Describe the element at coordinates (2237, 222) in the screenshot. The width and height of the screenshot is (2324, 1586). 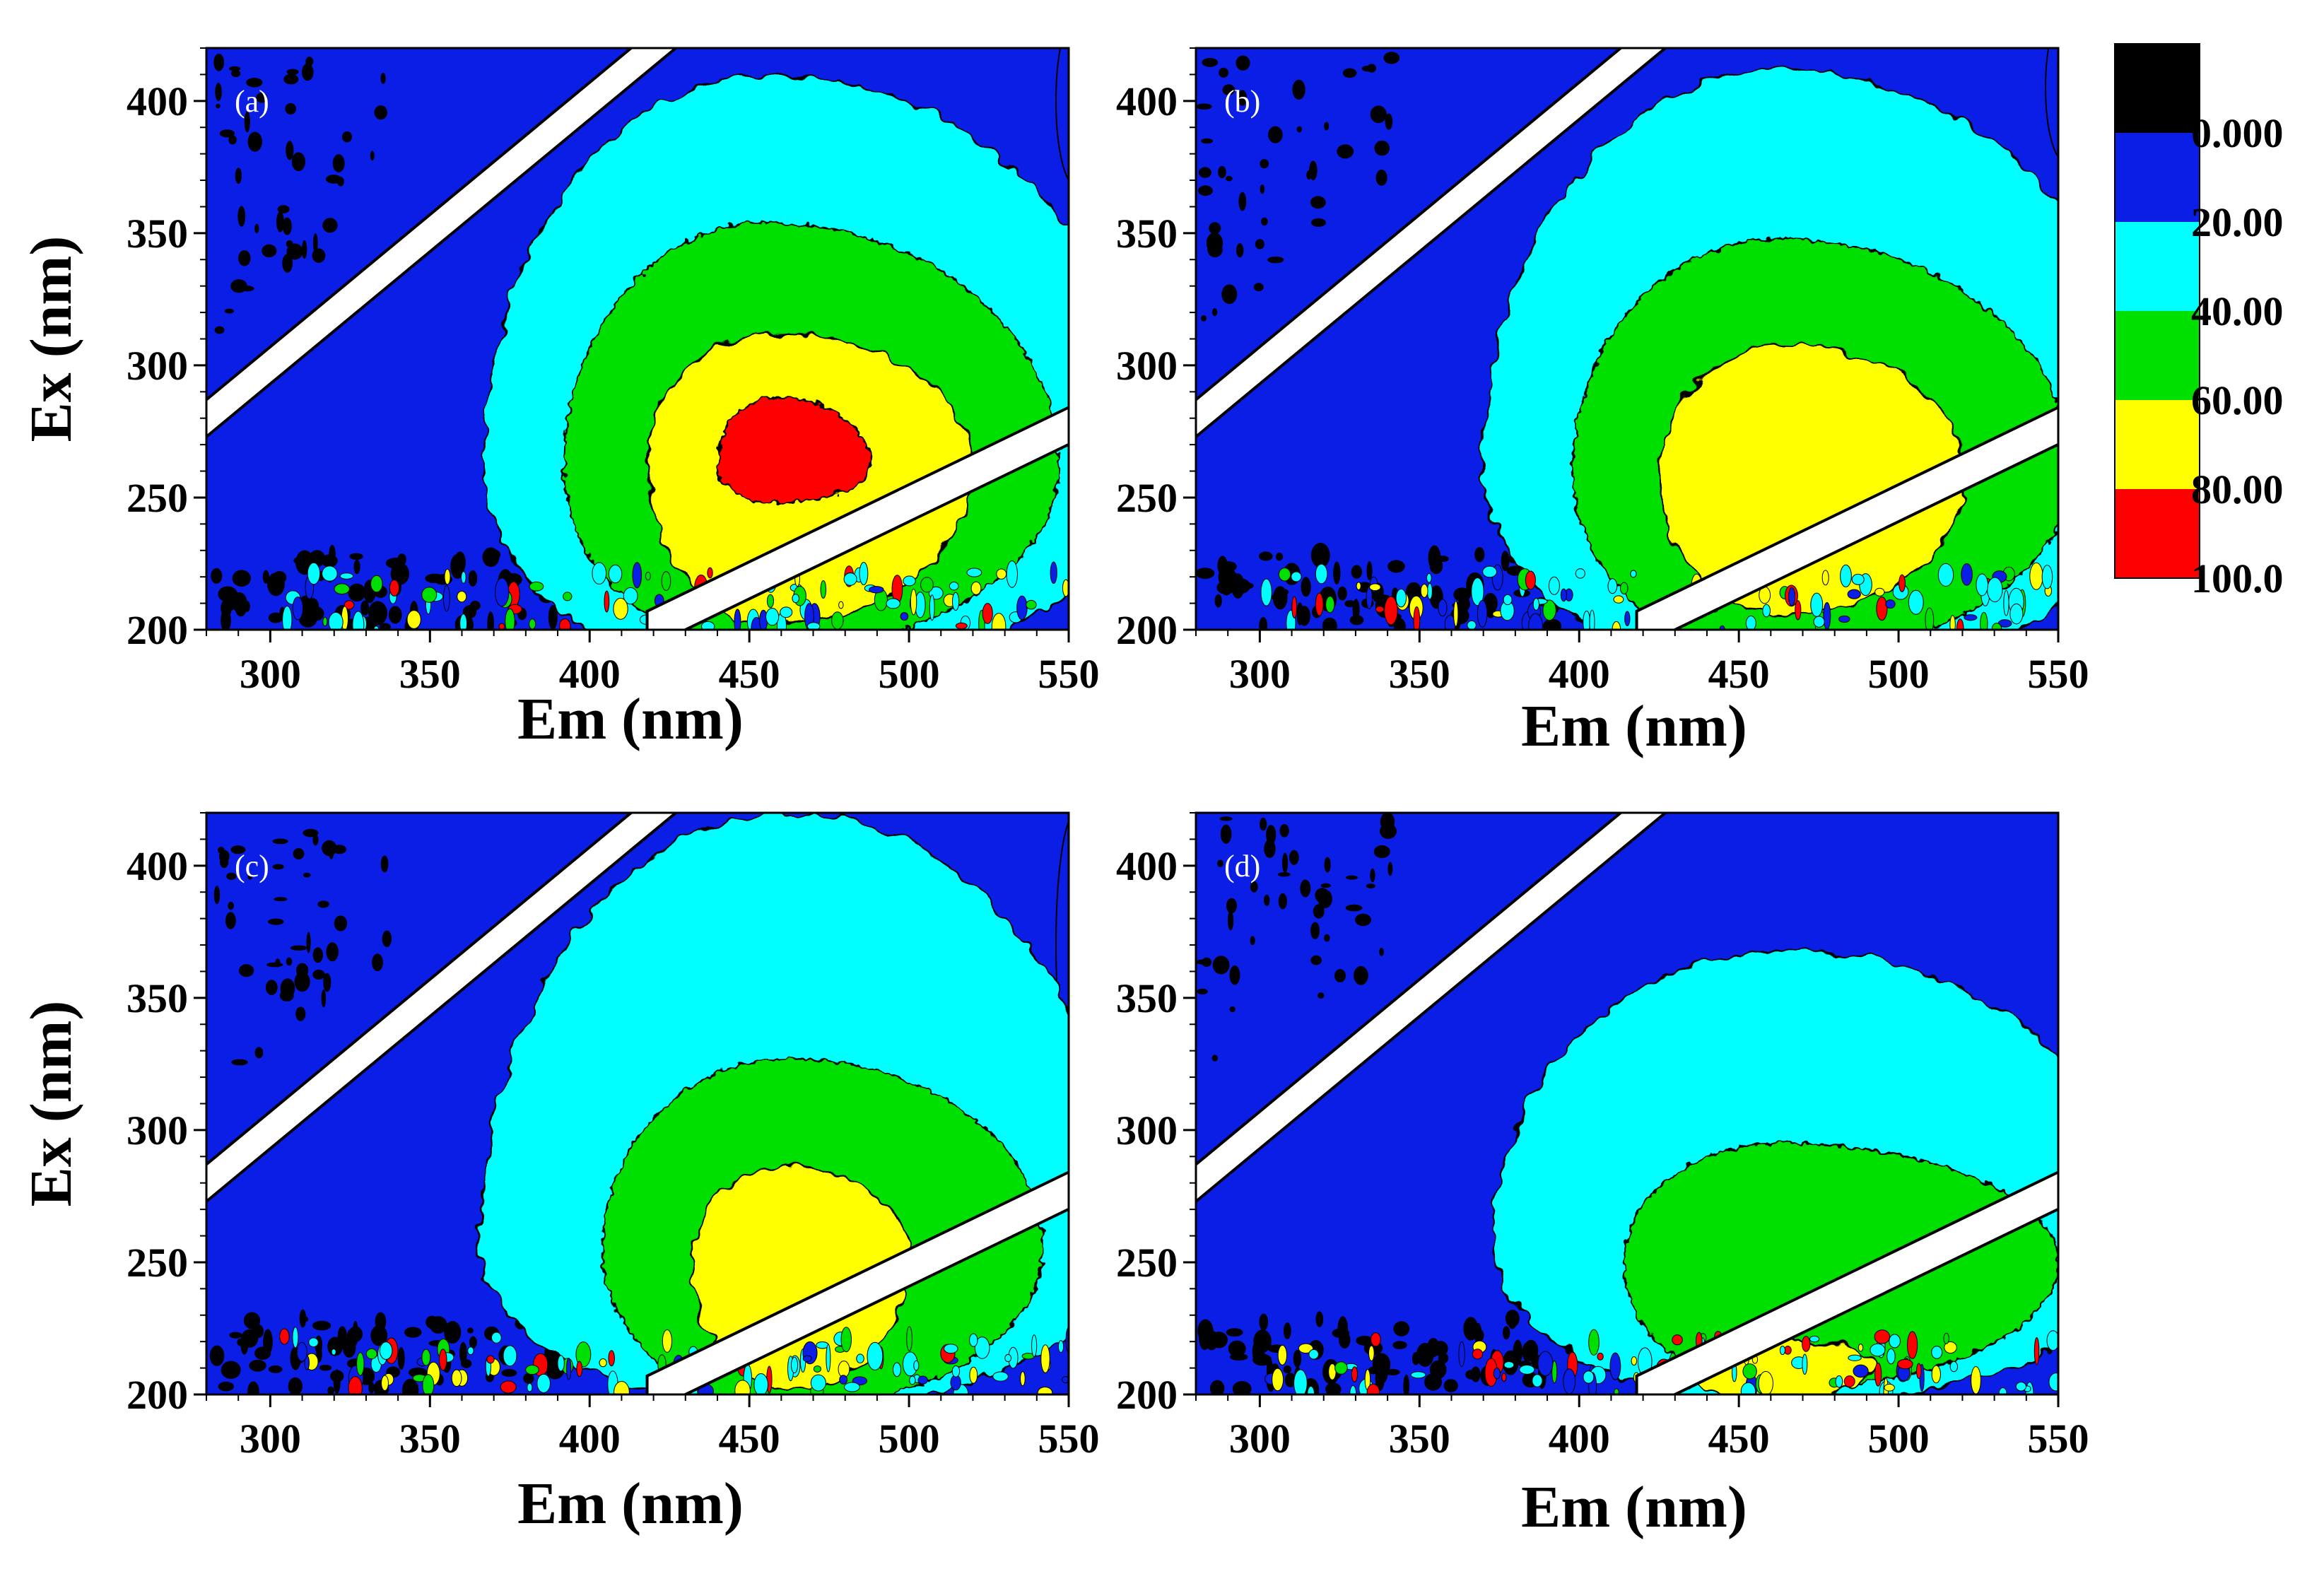
I see `colorbar-label: 20.00` at that location.